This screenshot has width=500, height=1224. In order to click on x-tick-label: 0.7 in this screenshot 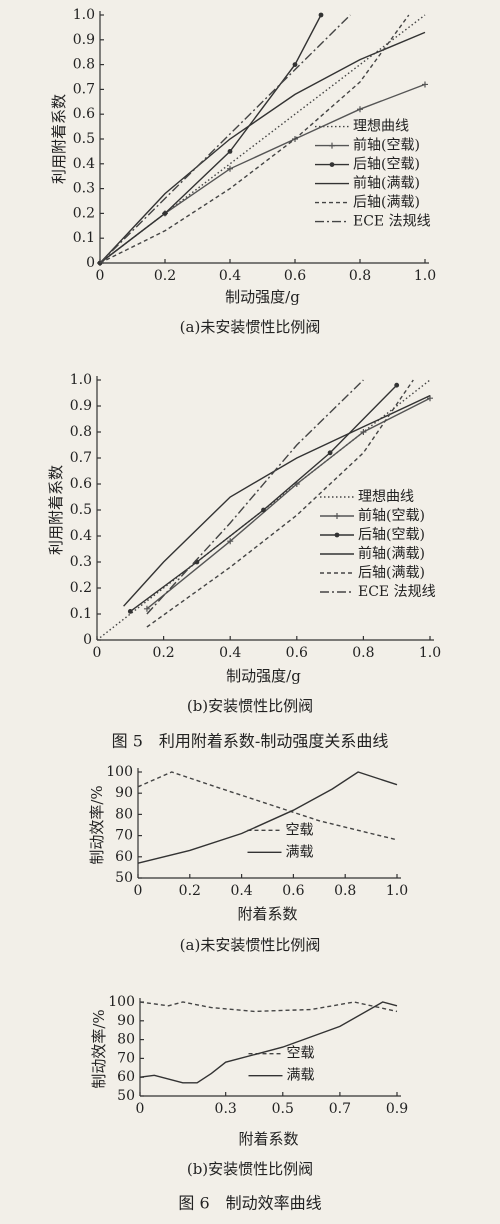, I will do `click(340, 1109)`.